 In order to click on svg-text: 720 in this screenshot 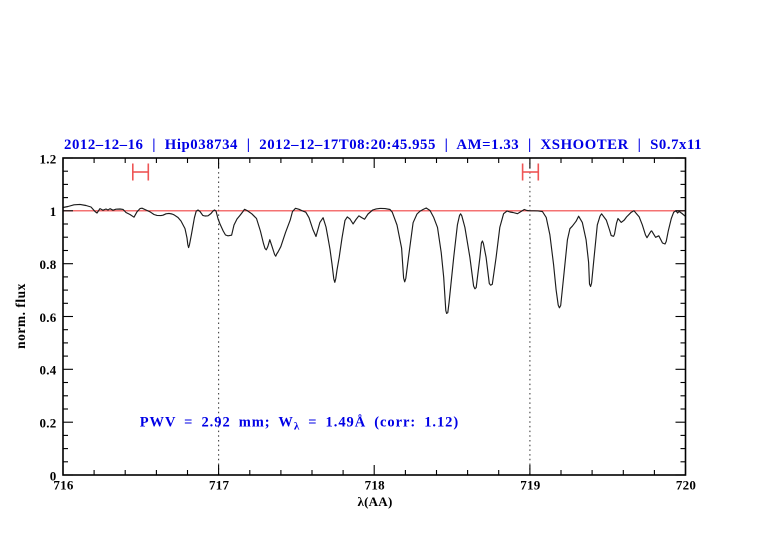, I will do `click(686, 485)`.